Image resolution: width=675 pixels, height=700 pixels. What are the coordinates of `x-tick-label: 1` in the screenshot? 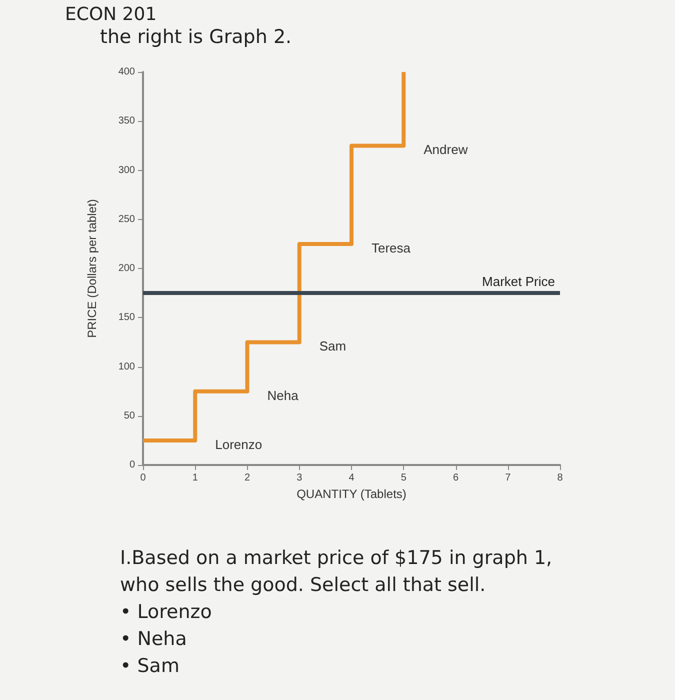 It's located at (195, 478).